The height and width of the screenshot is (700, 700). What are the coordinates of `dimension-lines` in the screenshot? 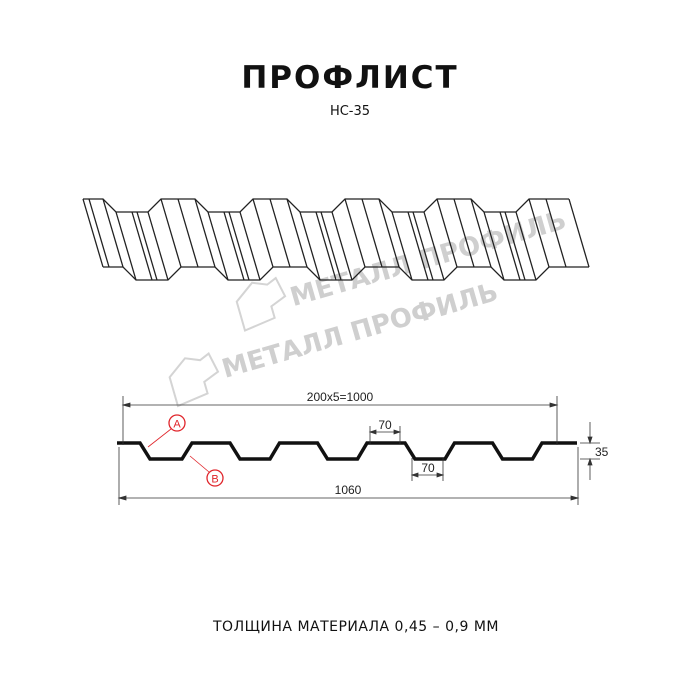 It's located at (358, 450).